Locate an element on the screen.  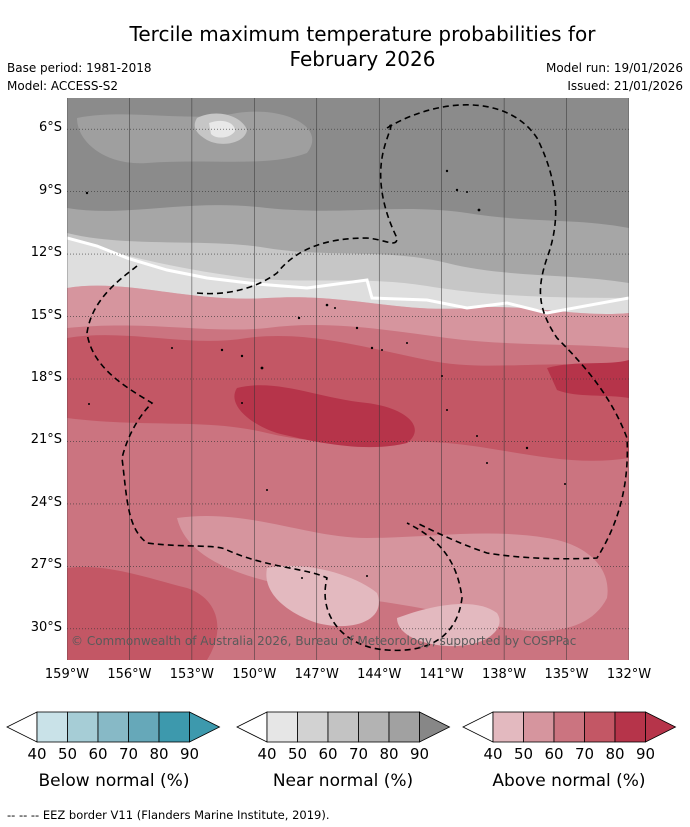
near-70-patch is located at coordinates (195, 137).